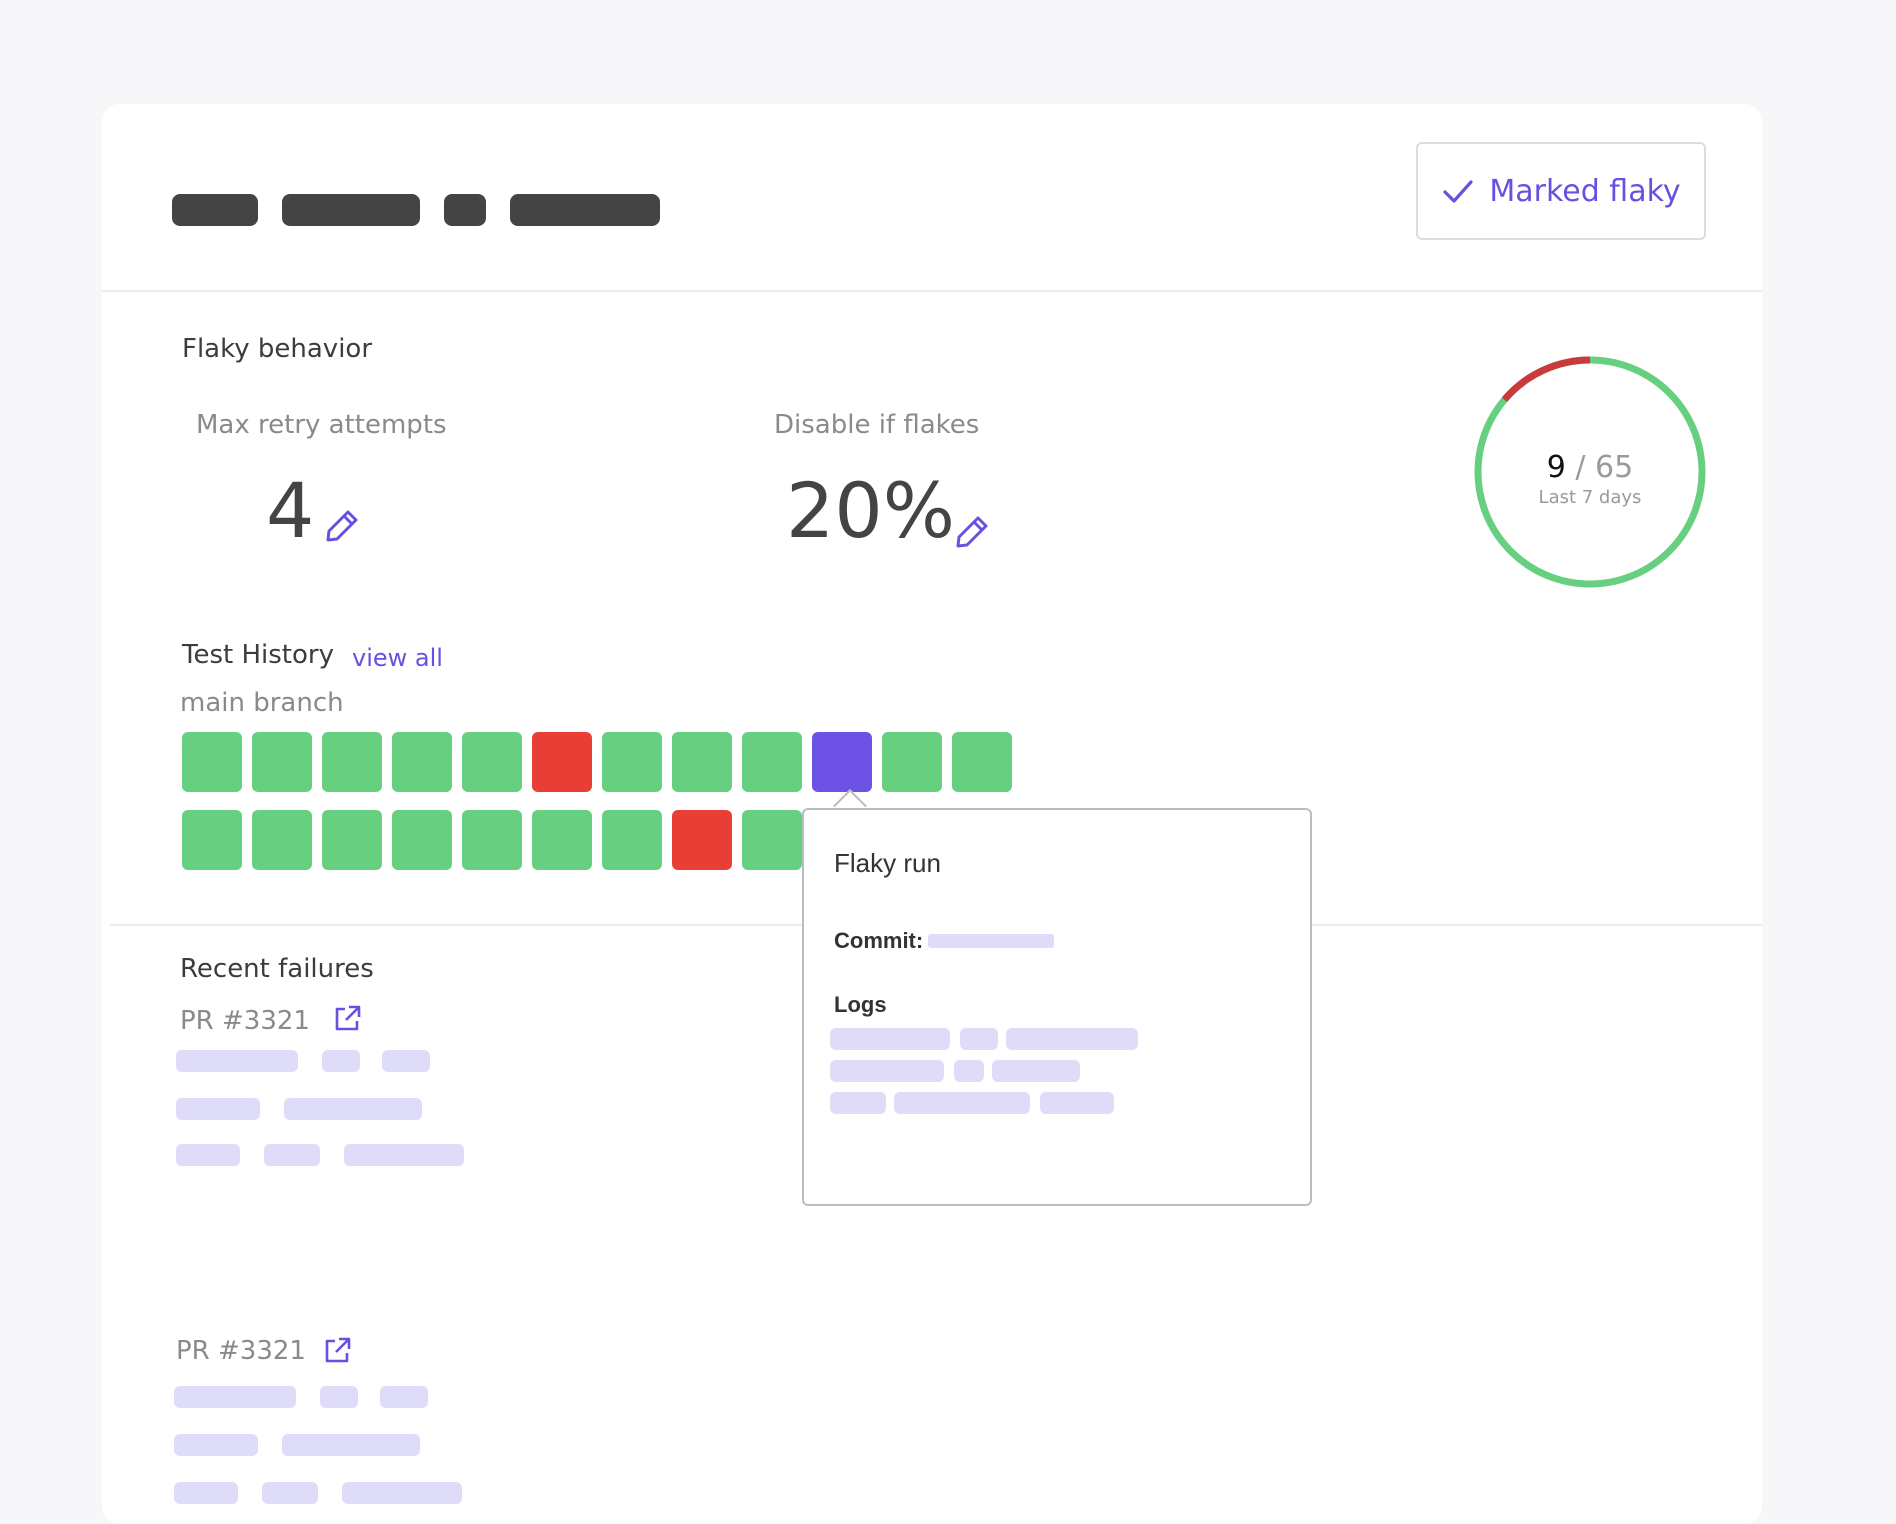 This screenshot has width=1896, height=1524. I want to click on donut-center-label: 9 / 65 Last 7 days, so click(1590, 479).